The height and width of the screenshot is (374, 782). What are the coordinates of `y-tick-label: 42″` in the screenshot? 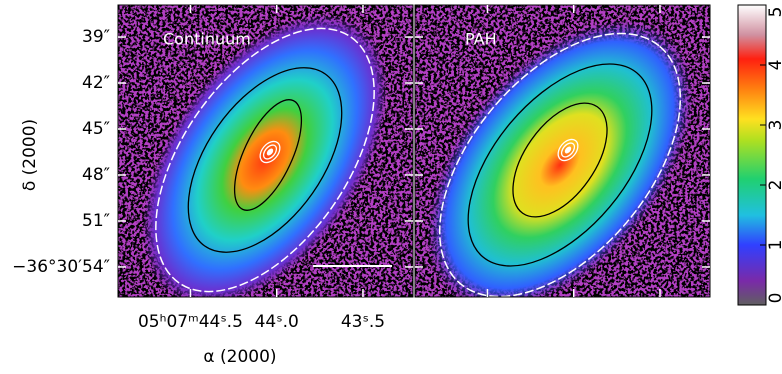 It's located at (96, 83).